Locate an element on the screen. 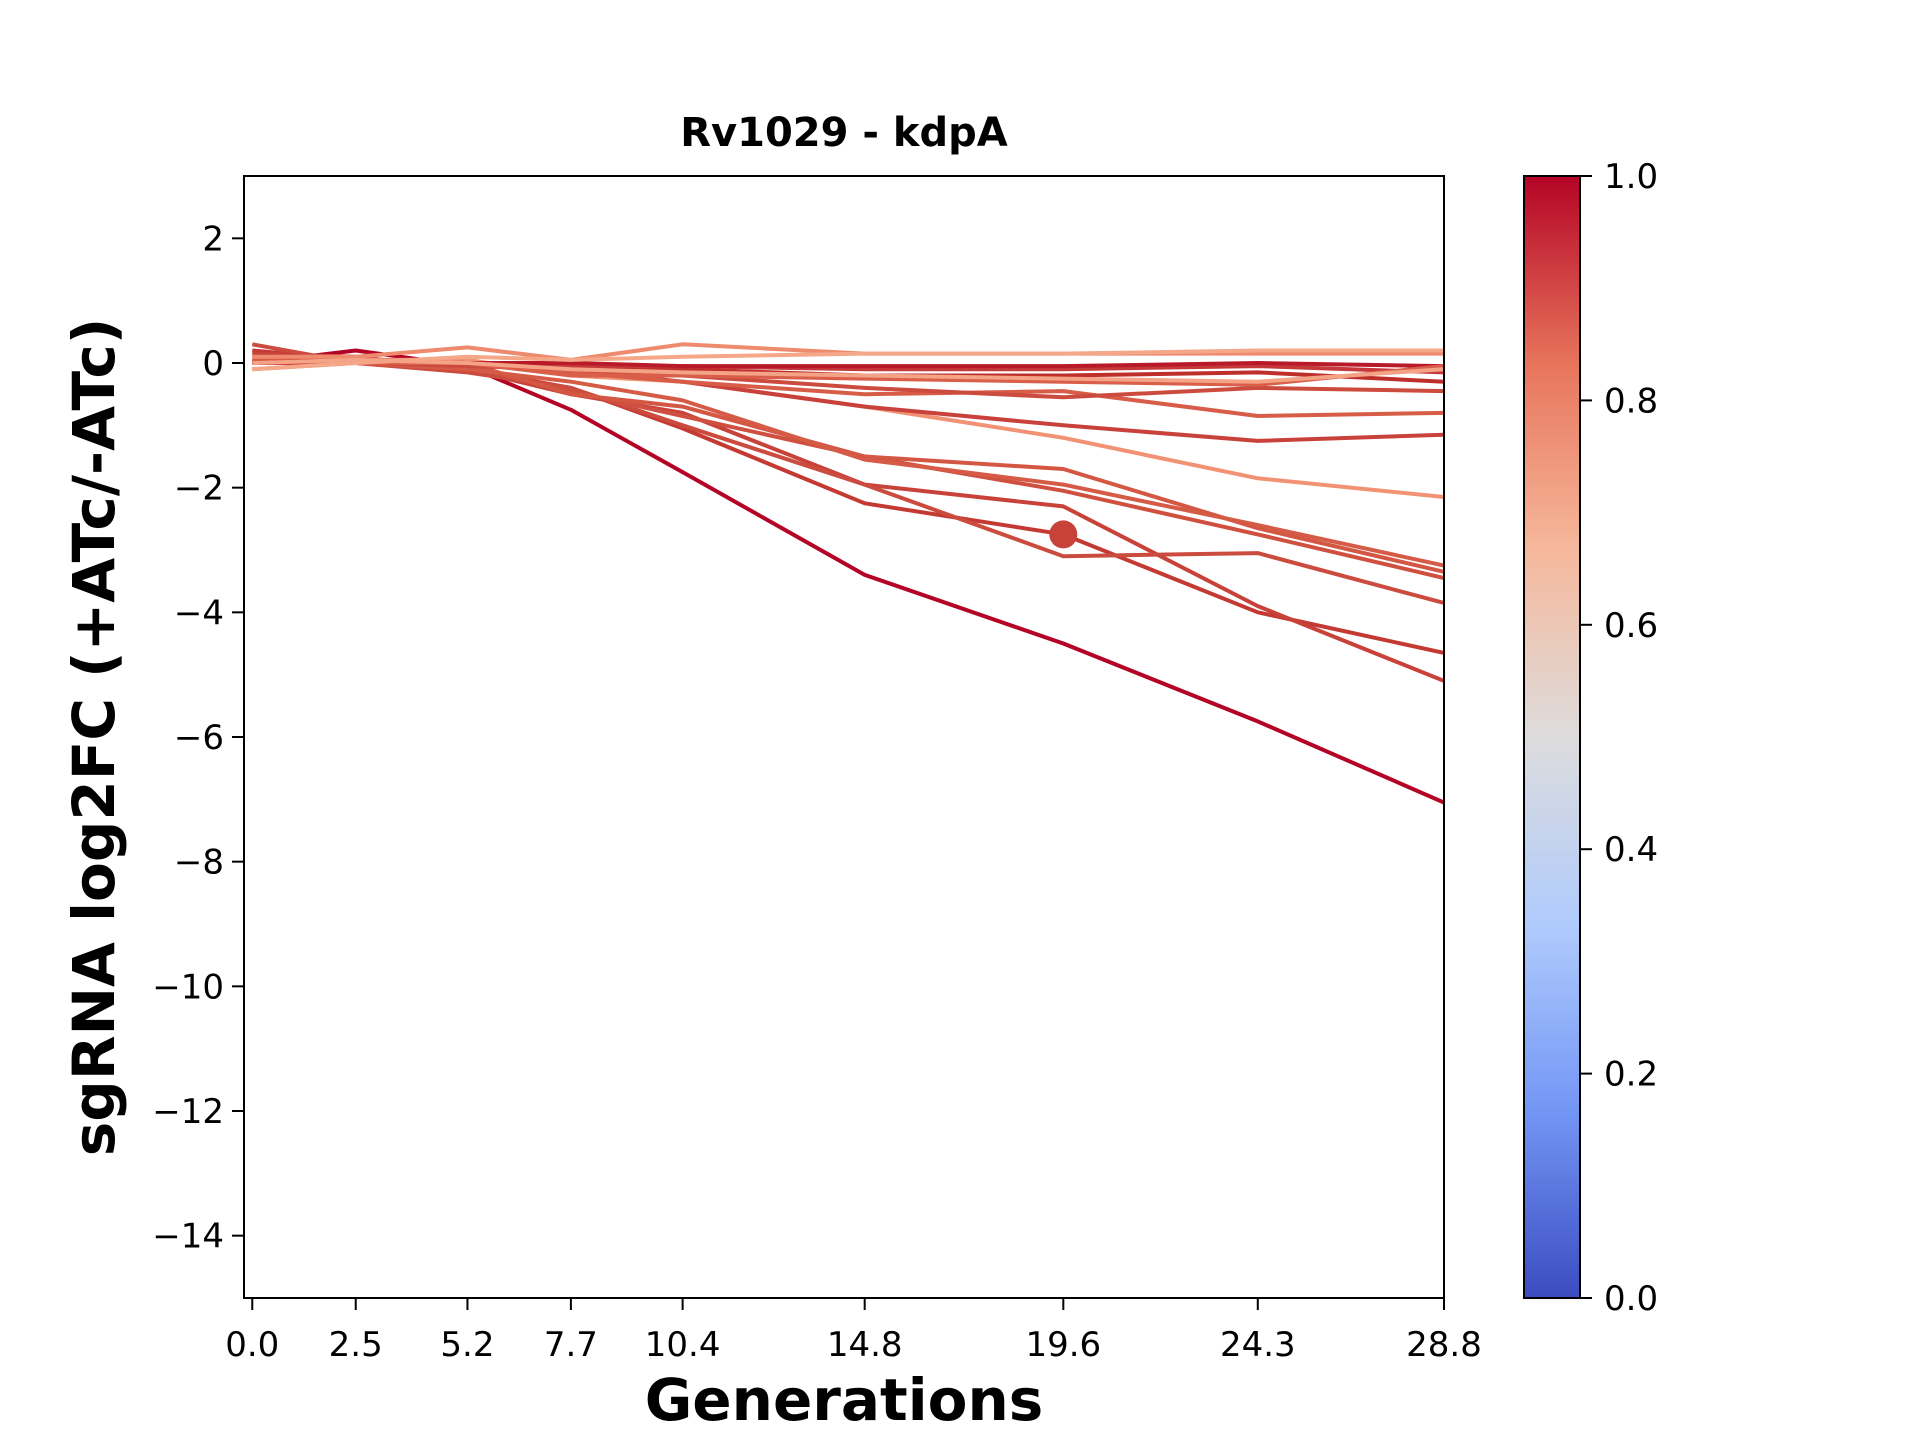 Image resolution: width=1920 pixels, height=1440 pixels. colorbar-tick-label: 0.0 is located at coordinates (1631, 1299).